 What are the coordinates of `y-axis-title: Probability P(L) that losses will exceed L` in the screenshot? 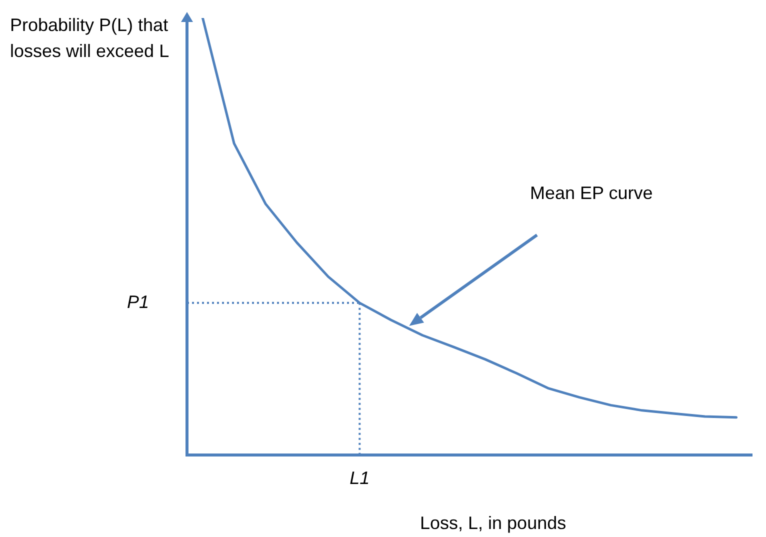 It's located at (90, 38).